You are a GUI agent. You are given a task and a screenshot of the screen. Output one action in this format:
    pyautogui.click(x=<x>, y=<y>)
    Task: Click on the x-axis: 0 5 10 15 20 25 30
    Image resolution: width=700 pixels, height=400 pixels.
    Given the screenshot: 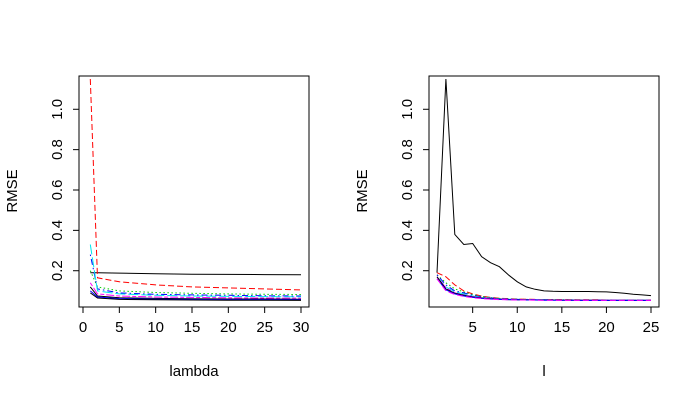 What is the action you would take?
    pyautogui.click(x=194, y=321)
    